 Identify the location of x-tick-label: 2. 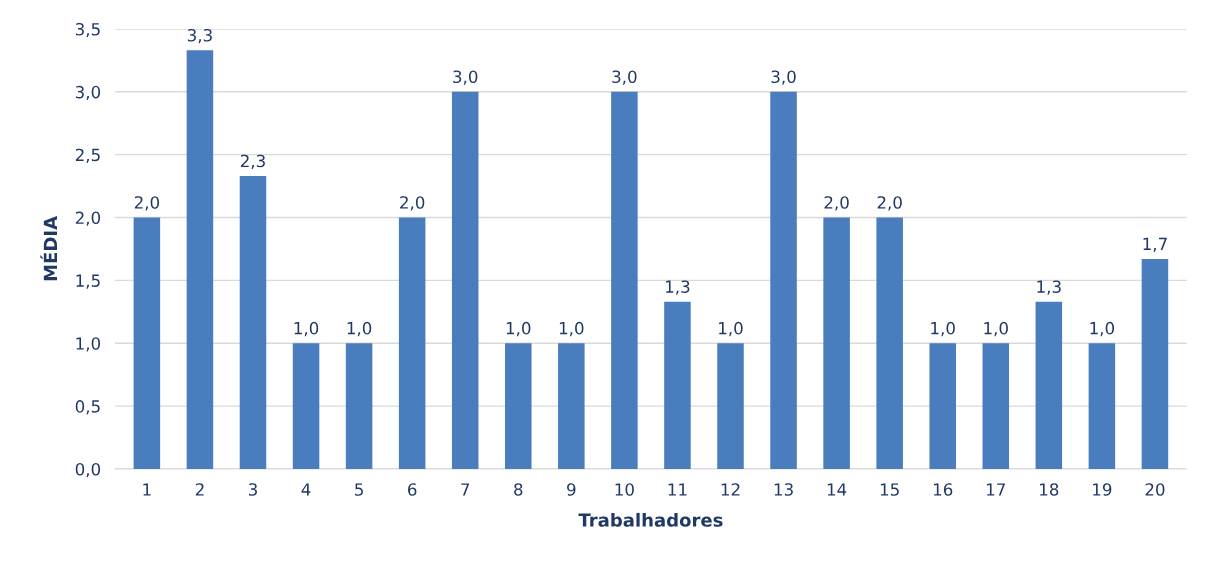
(199, 489).